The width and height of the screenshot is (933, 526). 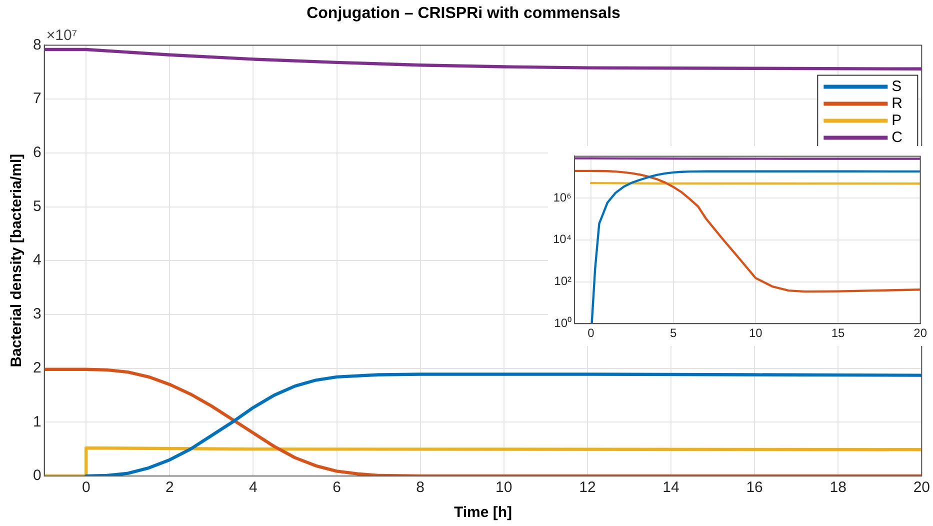 What do you see at coordinates (897, 137) in the screenshot?
I see `legend-label: C` at bounding box center [897, 137].